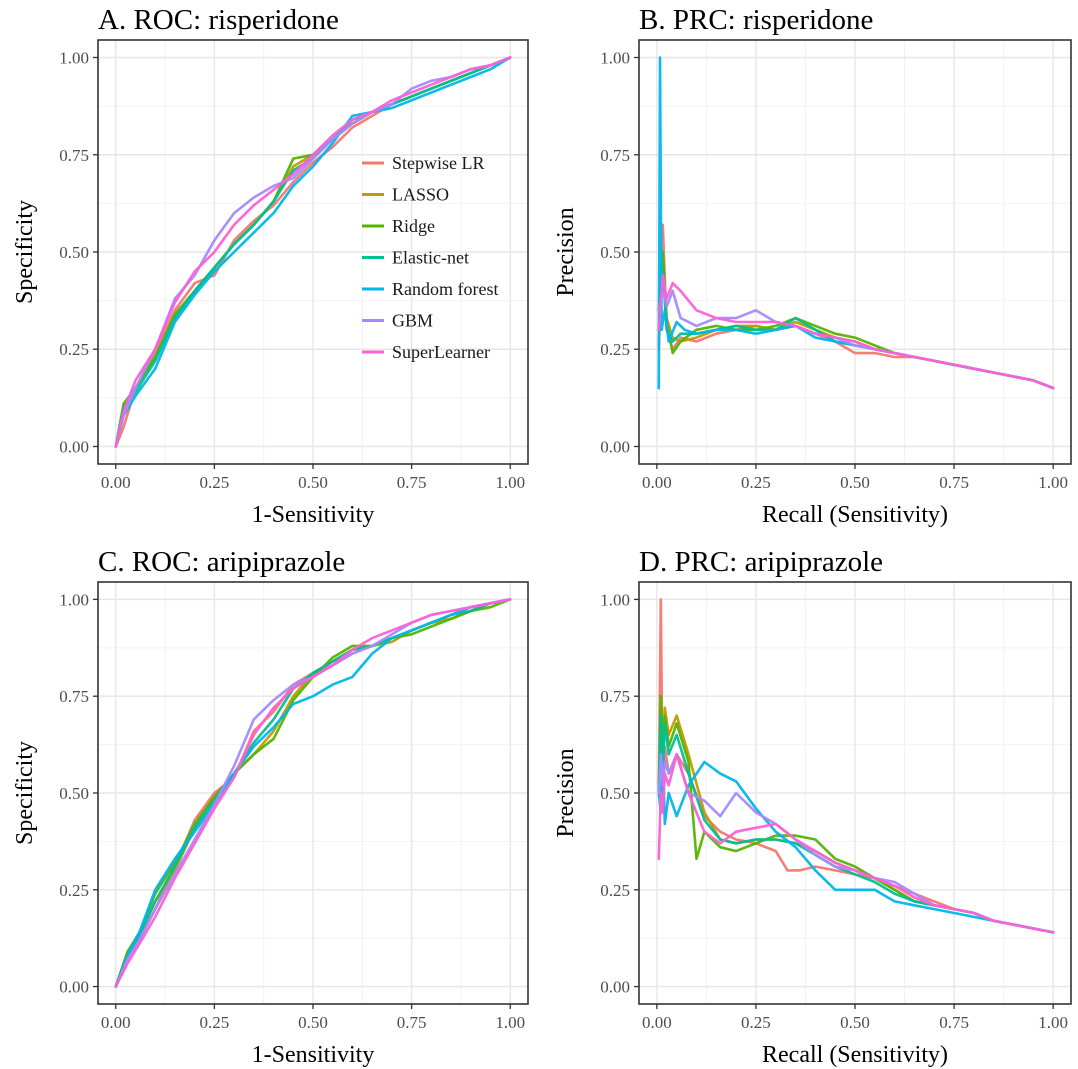 This screenshot has height=1069, width=1078. I want to click on legend-label: Elastic-net, so click(430, 258).